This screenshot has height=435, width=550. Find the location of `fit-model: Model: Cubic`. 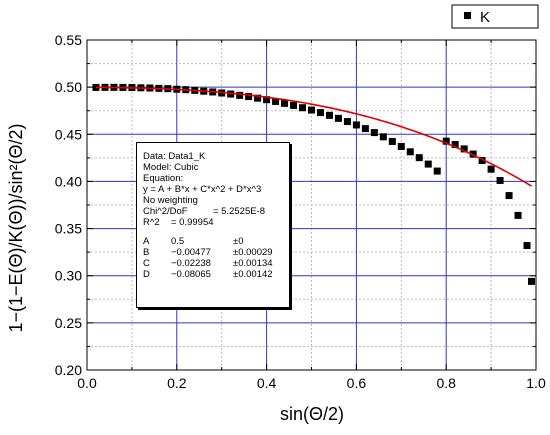

fit-model: Model: Cubic is located at coordinates (171, 167).